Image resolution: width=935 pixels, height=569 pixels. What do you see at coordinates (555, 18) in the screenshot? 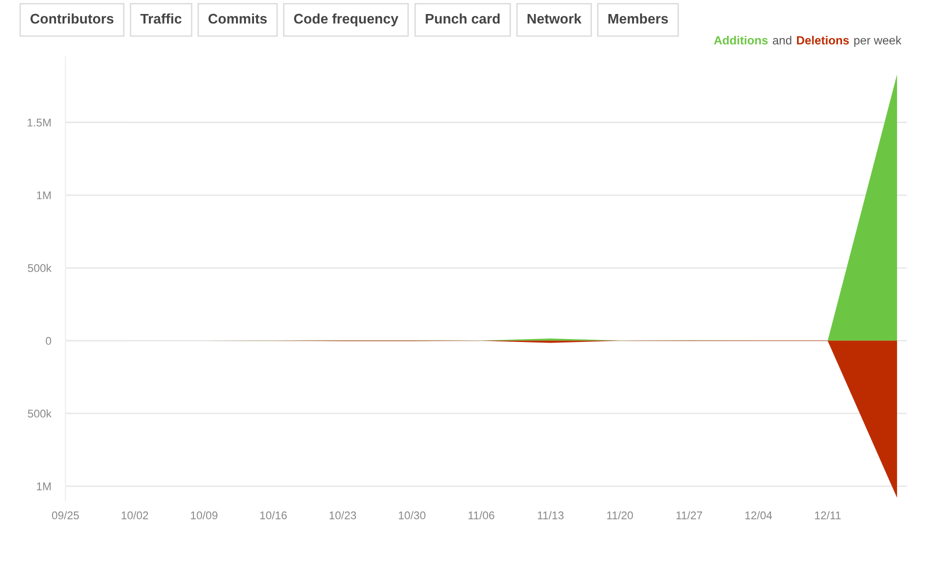
I see `text: Network` at bounding box center [555, 18].